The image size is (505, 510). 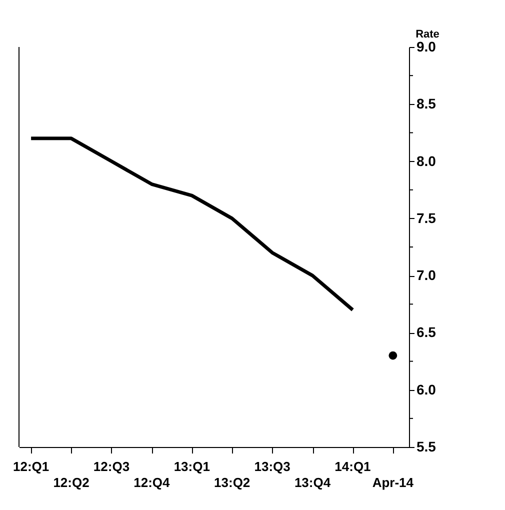 I want to click on y-tick-label: 6.0, so click(x=426, y=389).